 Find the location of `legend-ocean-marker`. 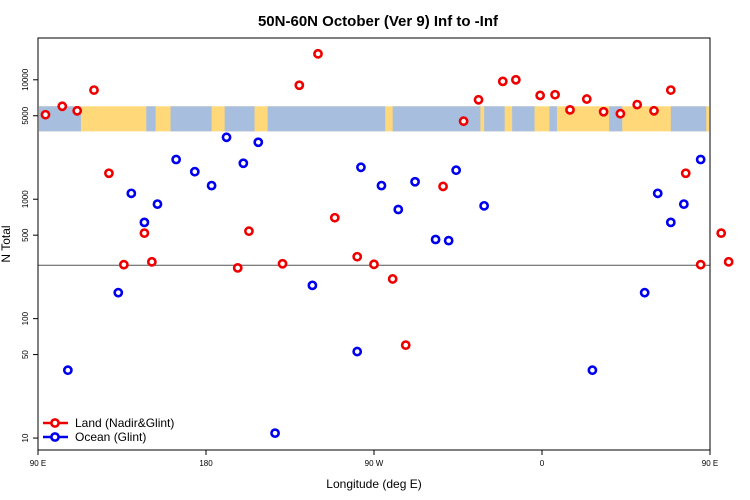

legend-ocean-marker is located at coordinates (55, 437).